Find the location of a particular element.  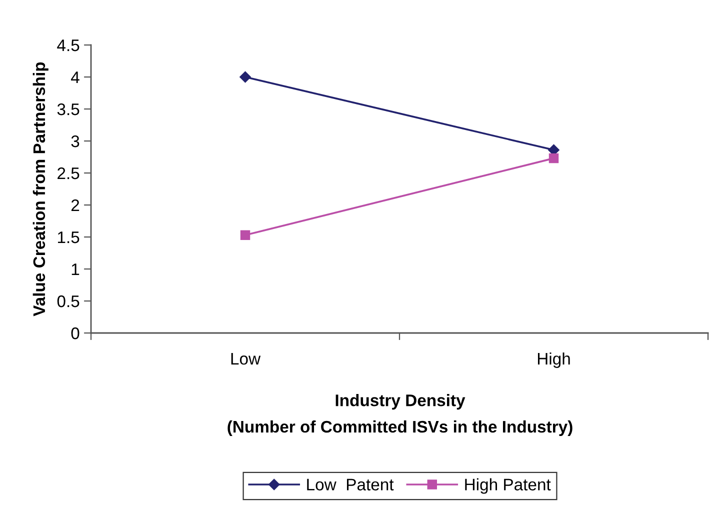

y-tick-label: 1 is located at coordinates (76, 270).